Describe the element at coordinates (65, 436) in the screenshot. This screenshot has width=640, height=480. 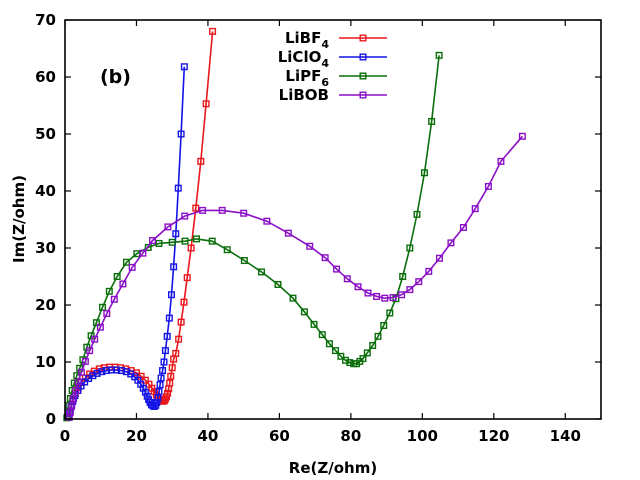
I see `x-tick-label: 0` at that location.